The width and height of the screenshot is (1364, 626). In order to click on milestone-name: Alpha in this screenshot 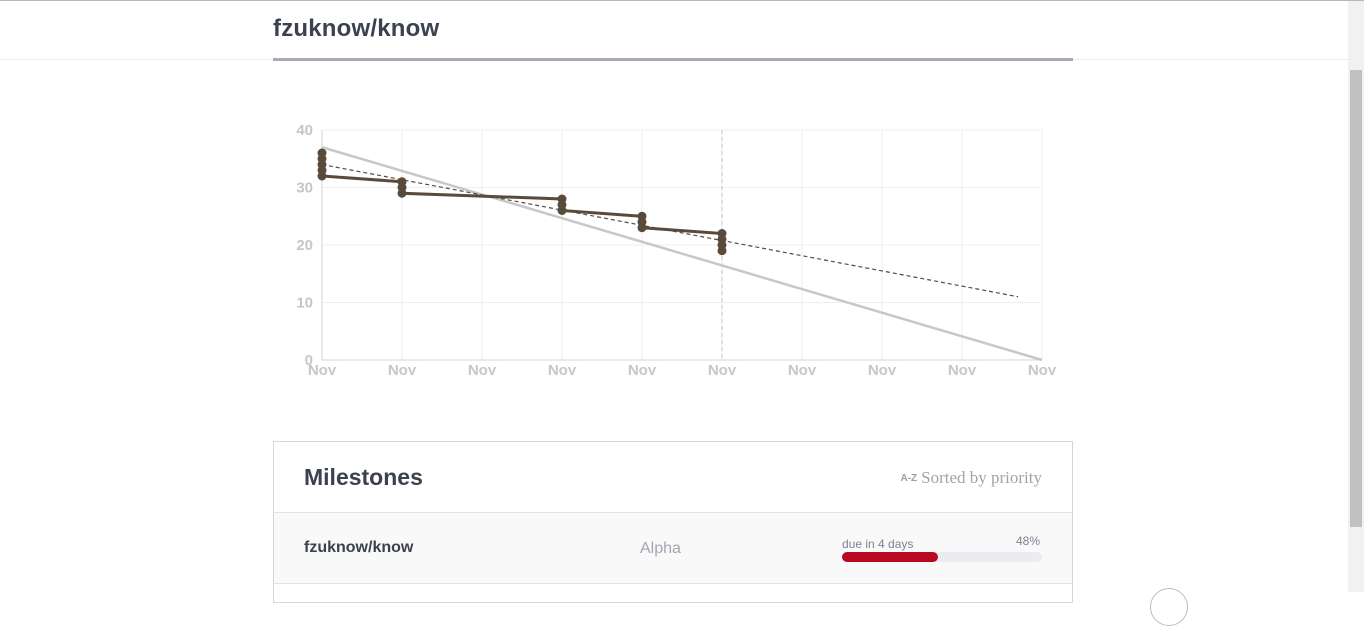, I will do `click(660, 548)`.